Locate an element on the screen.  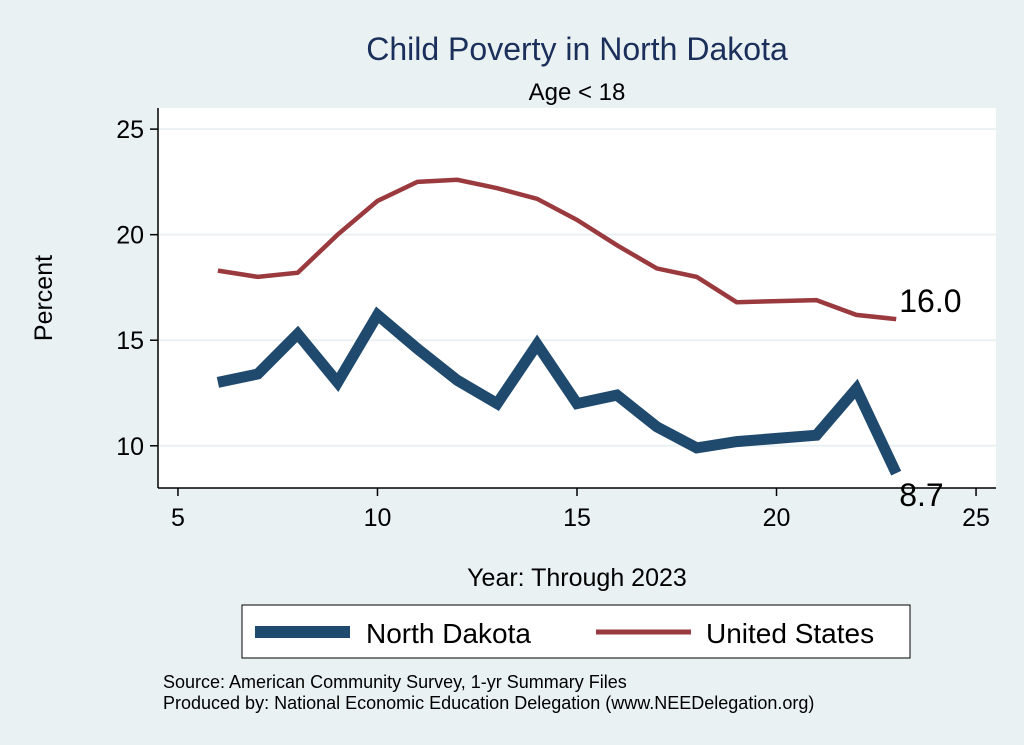
y-tick-label: 10 is located at coordinates (130, 447).